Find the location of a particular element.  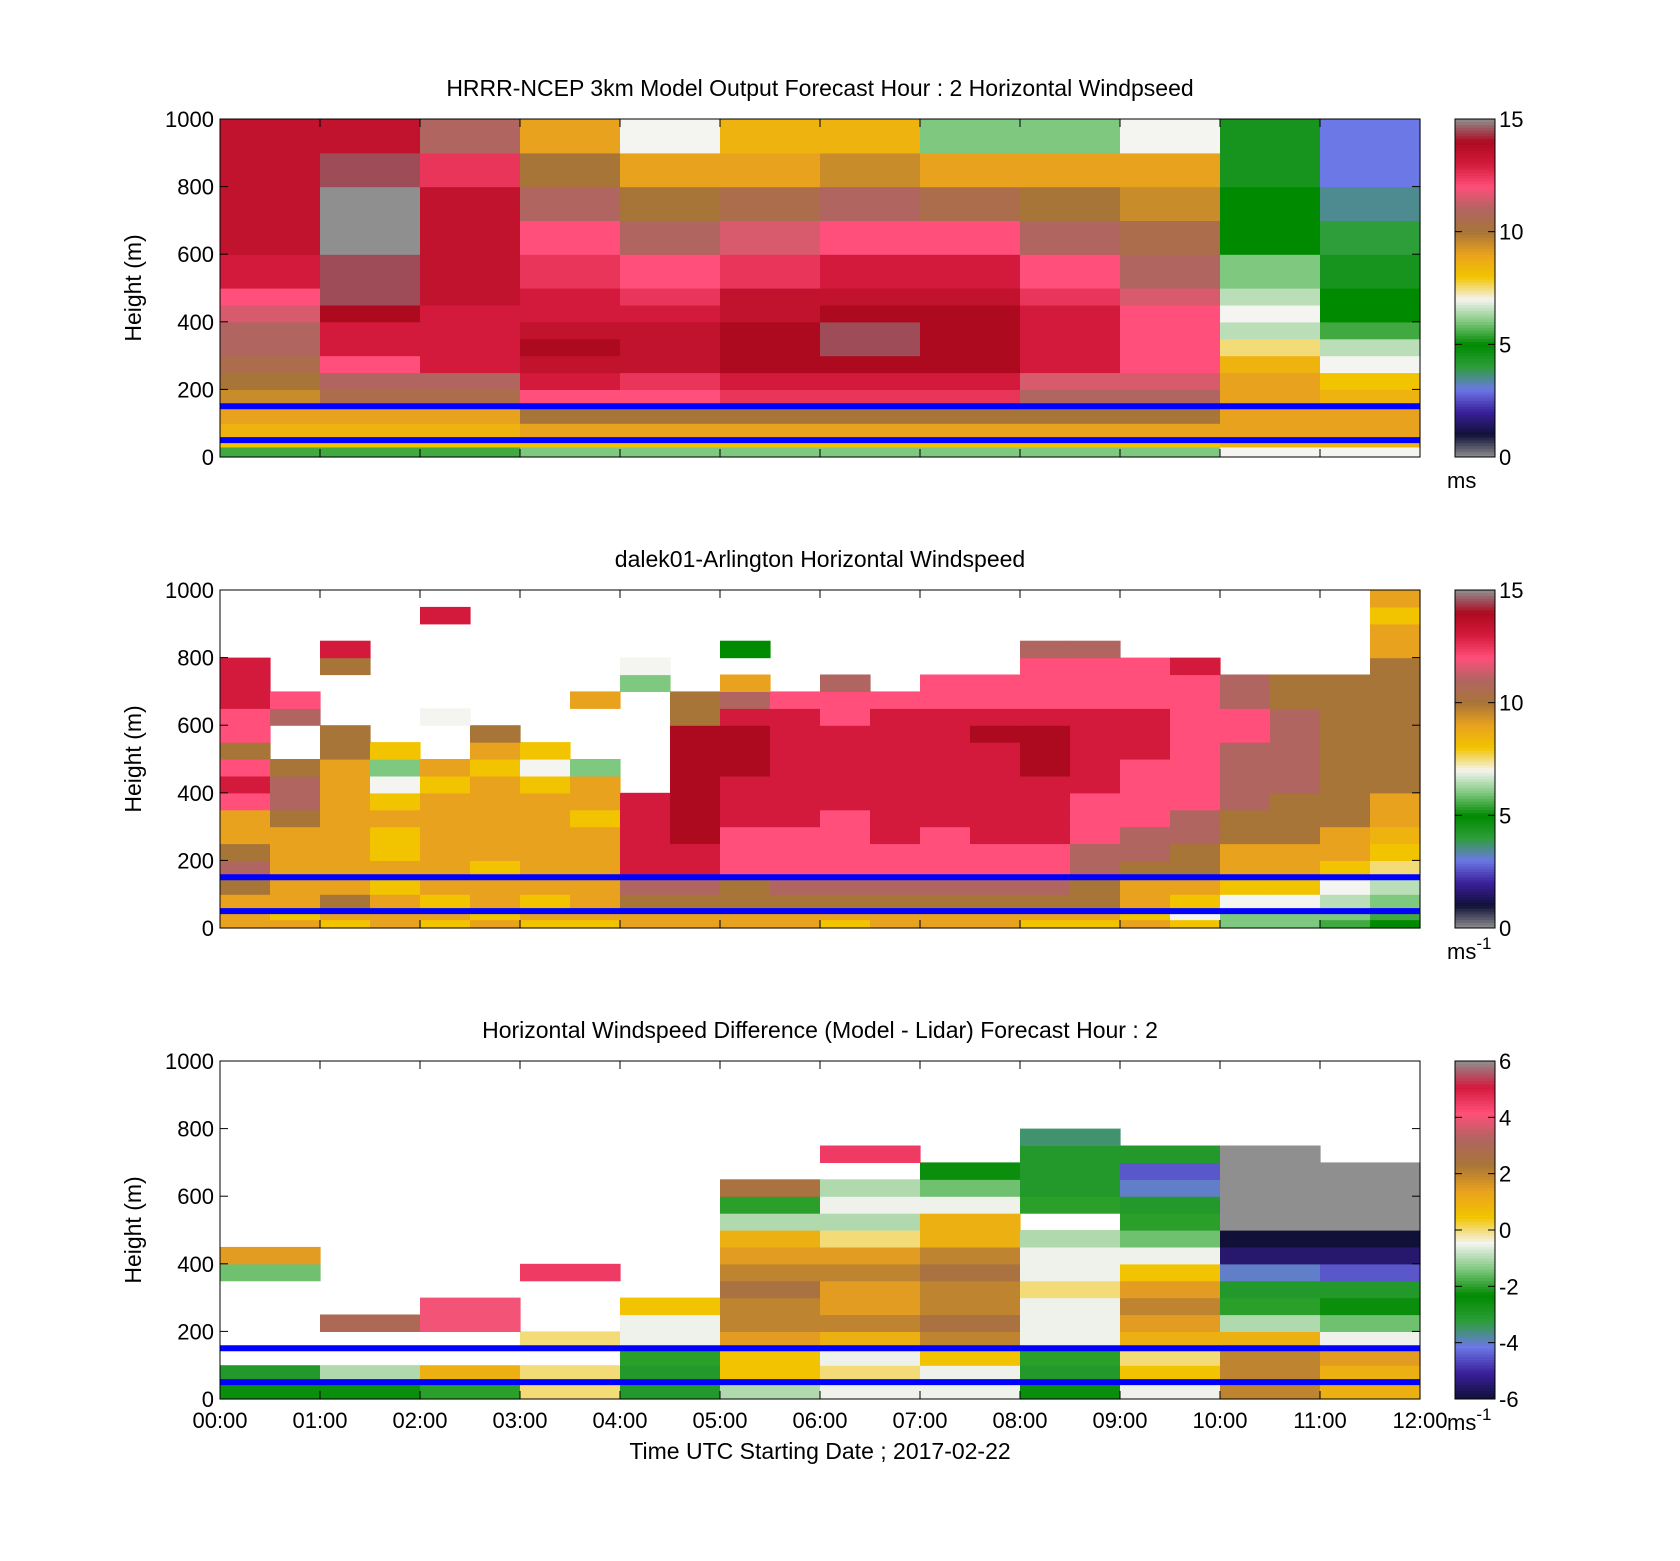

colorbar-tick-label: 15 is located at coordinates (1511, 590).